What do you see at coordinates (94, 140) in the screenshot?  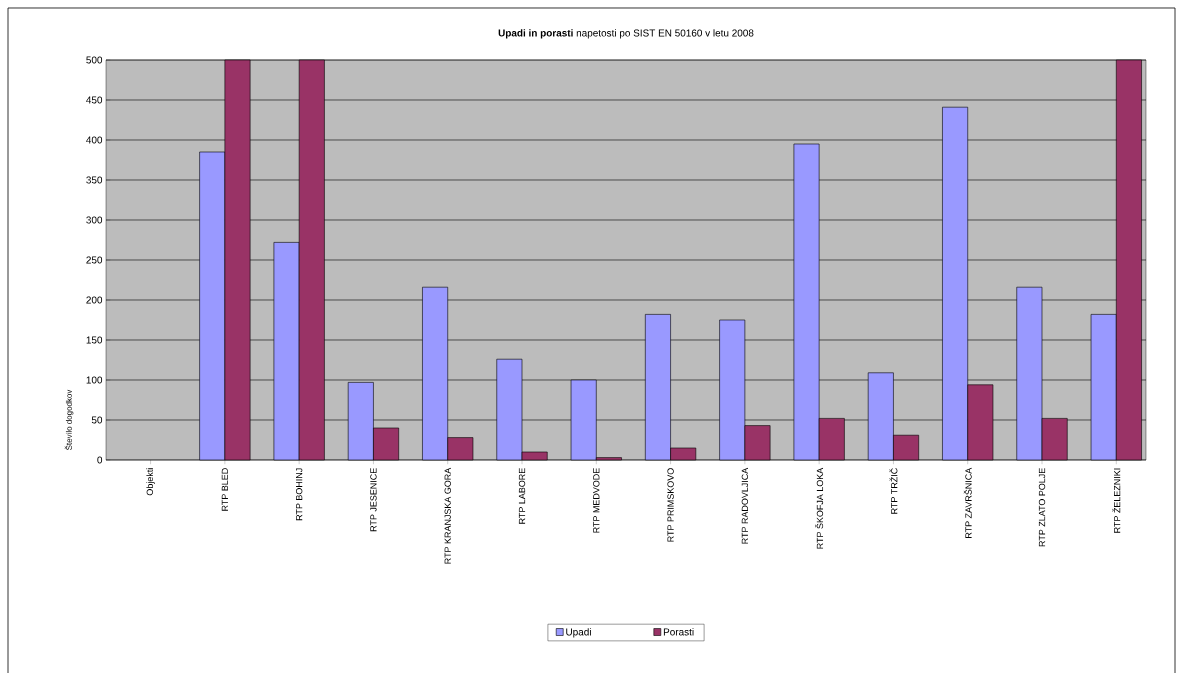 I see `y-tick-label: 400` at bounding box center [94, 140].